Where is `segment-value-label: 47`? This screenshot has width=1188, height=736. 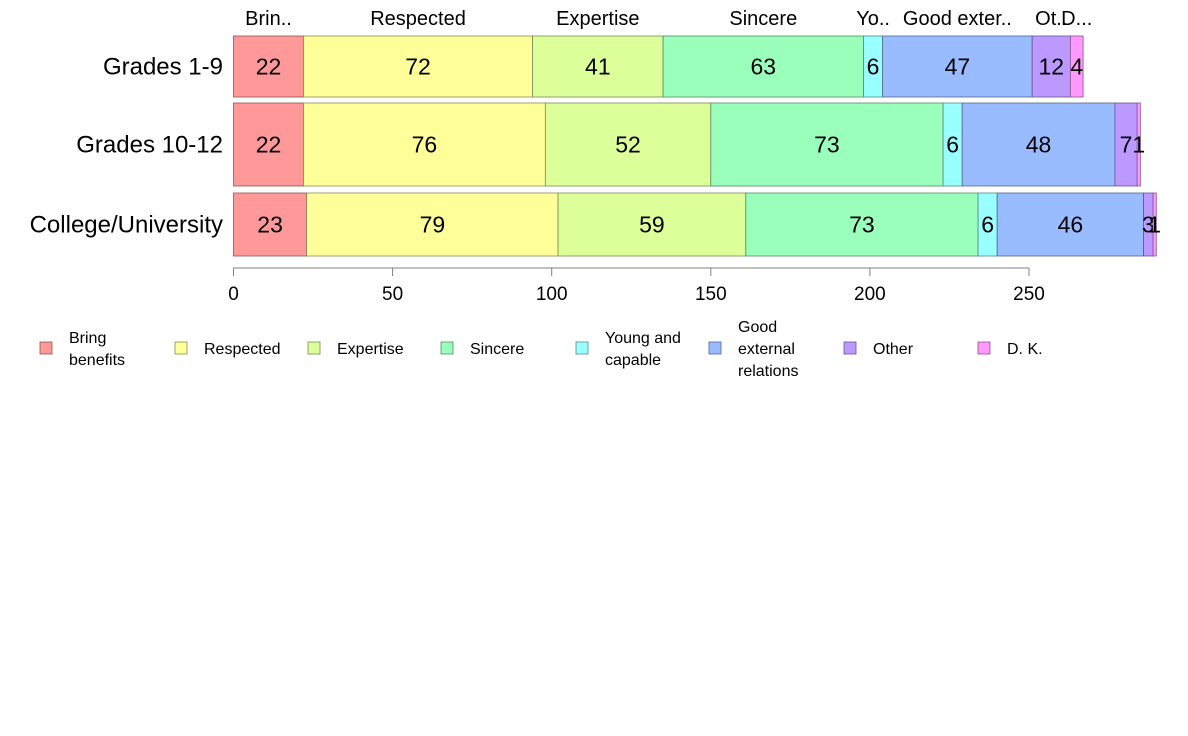
segment-value-label: 47 is located at coordinates (958, 67).